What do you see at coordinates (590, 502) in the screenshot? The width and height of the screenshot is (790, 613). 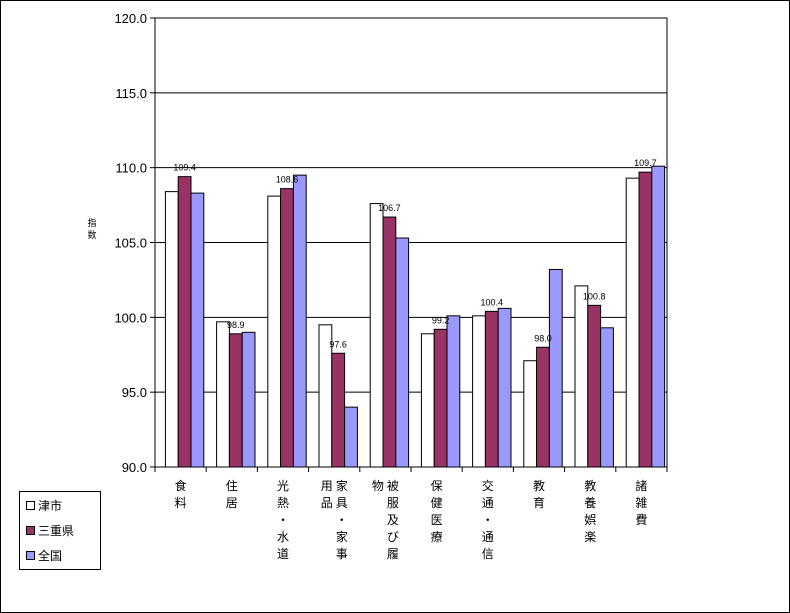 I see `x-category-label-char: 養` at bounding box center [590, 502].